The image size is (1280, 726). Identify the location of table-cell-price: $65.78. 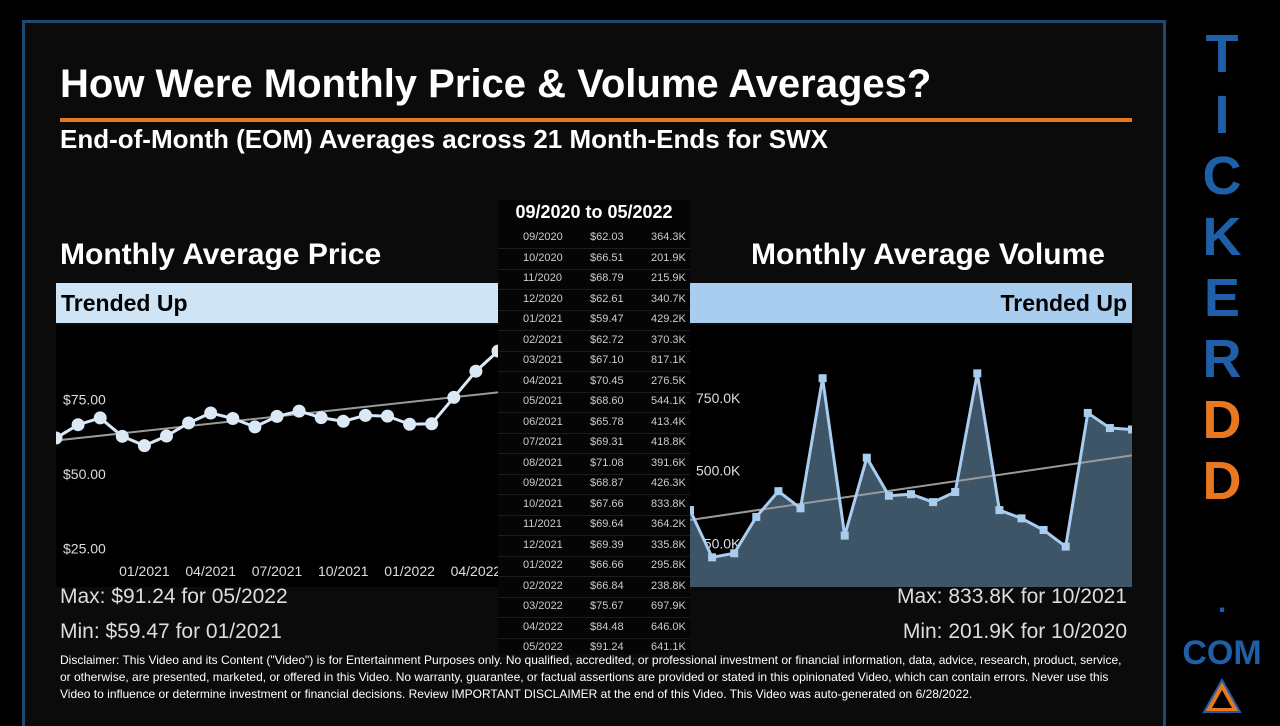
(607, 421).